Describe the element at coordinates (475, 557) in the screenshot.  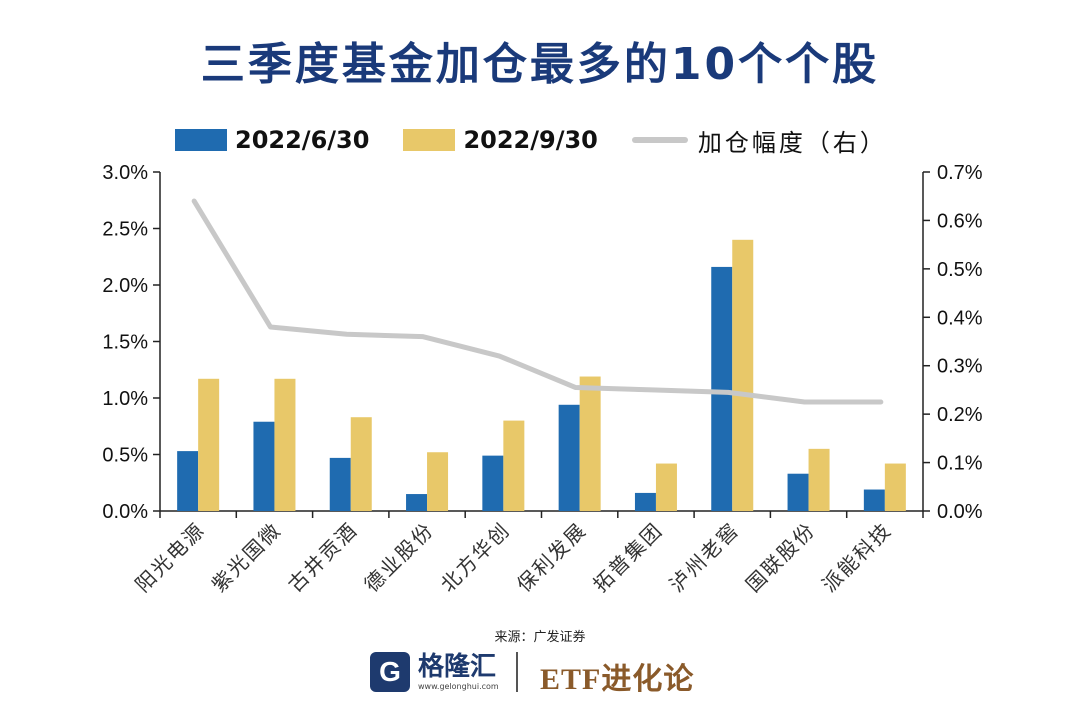
I see `x-category-label: 北方华创` at that location.